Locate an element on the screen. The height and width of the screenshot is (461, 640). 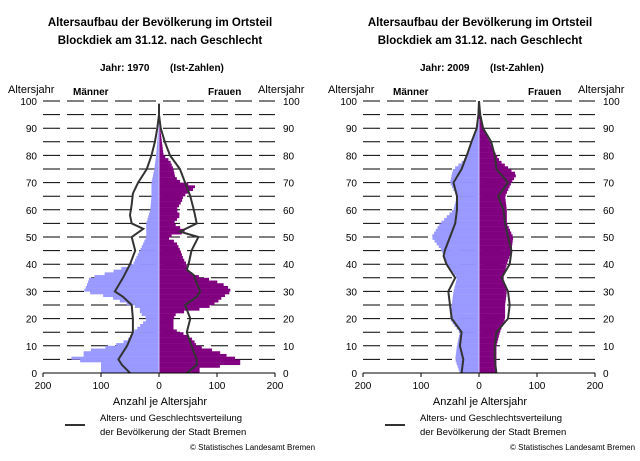
chart-title-line2: Blockdiek am 31.12. nach Geschlecht is located at coordinates (160, 41).